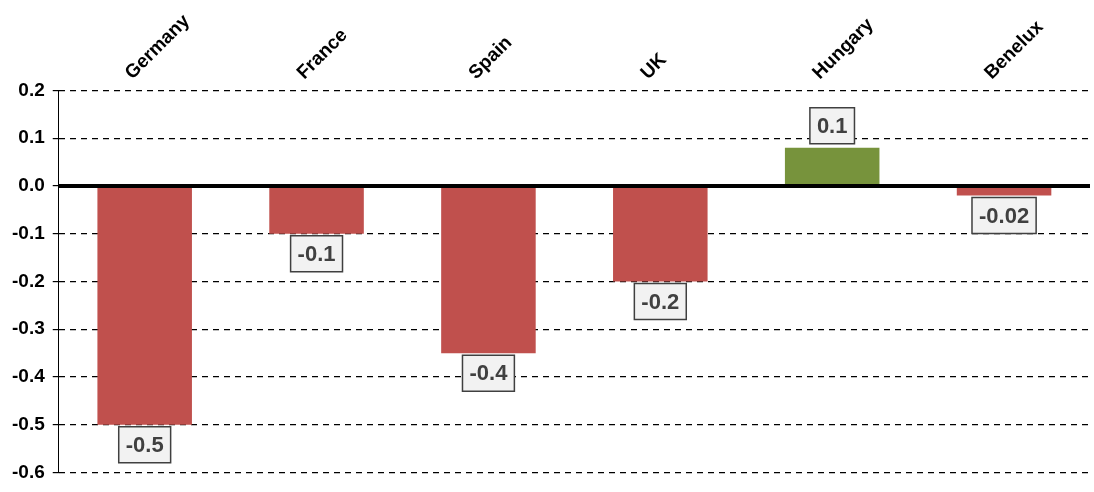  Describe the element at coordinates (31, 185) in the screenshot. I see `y-tick-label: 0.0` at that location.